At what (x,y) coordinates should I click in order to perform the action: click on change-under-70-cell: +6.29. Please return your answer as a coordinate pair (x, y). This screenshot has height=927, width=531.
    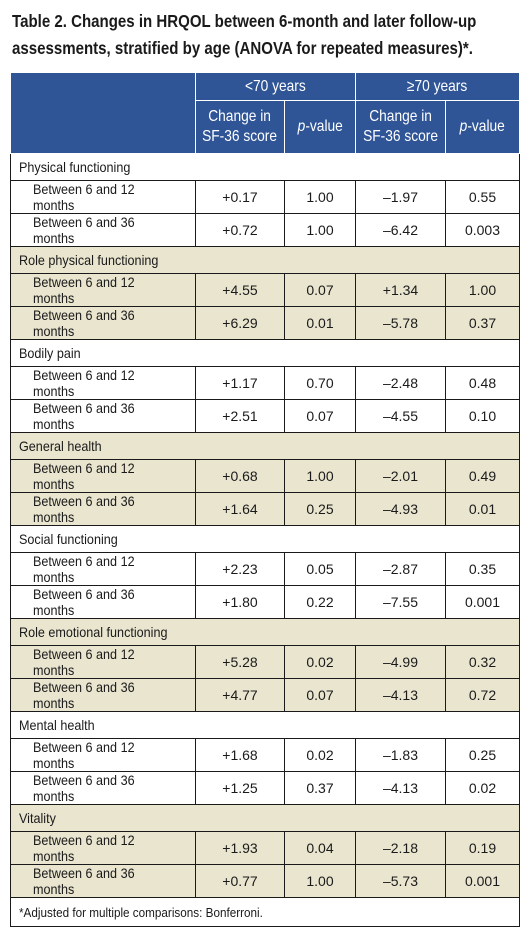
    Looking at the image, I should click on (240, 323).